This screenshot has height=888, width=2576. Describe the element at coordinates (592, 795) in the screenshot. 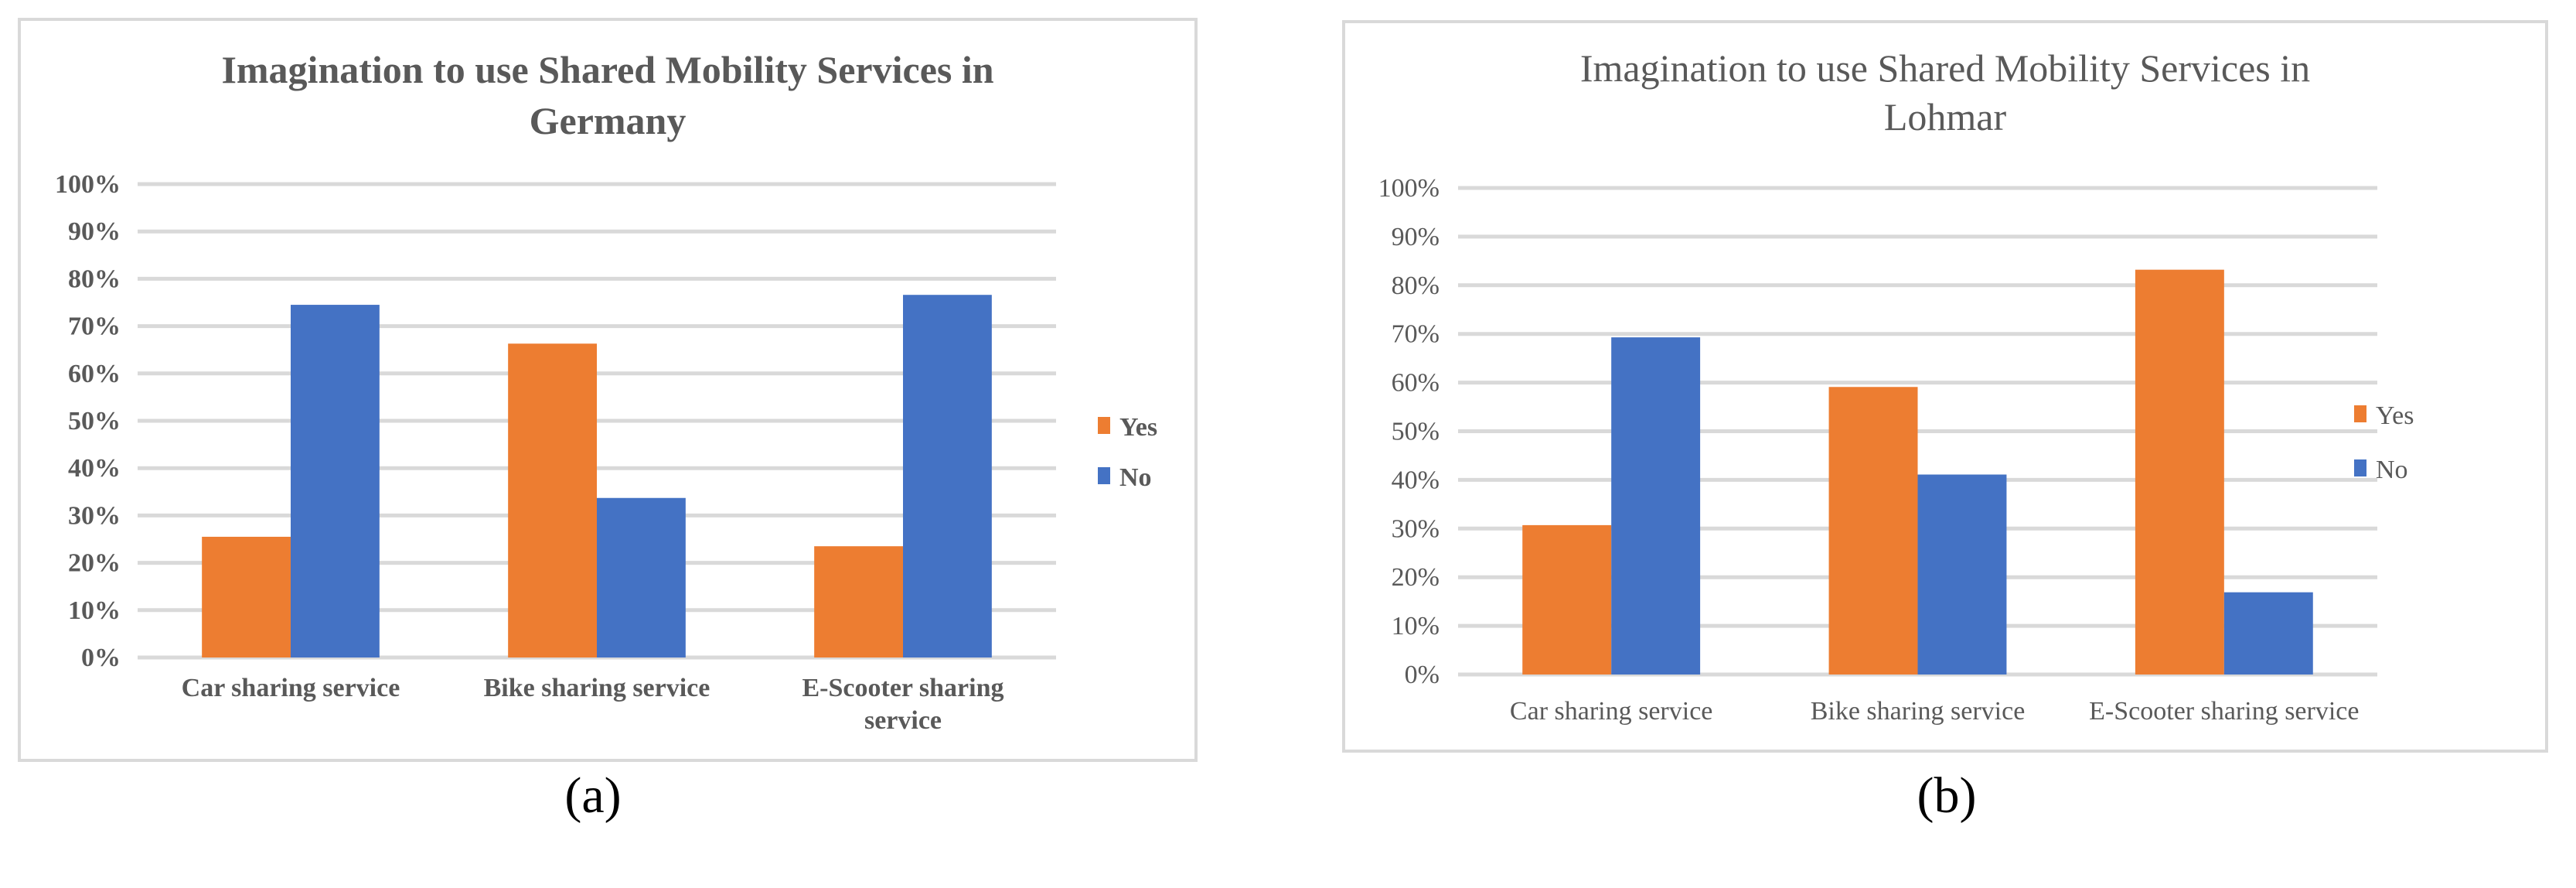

I see `panel-label: (a)` at that location.